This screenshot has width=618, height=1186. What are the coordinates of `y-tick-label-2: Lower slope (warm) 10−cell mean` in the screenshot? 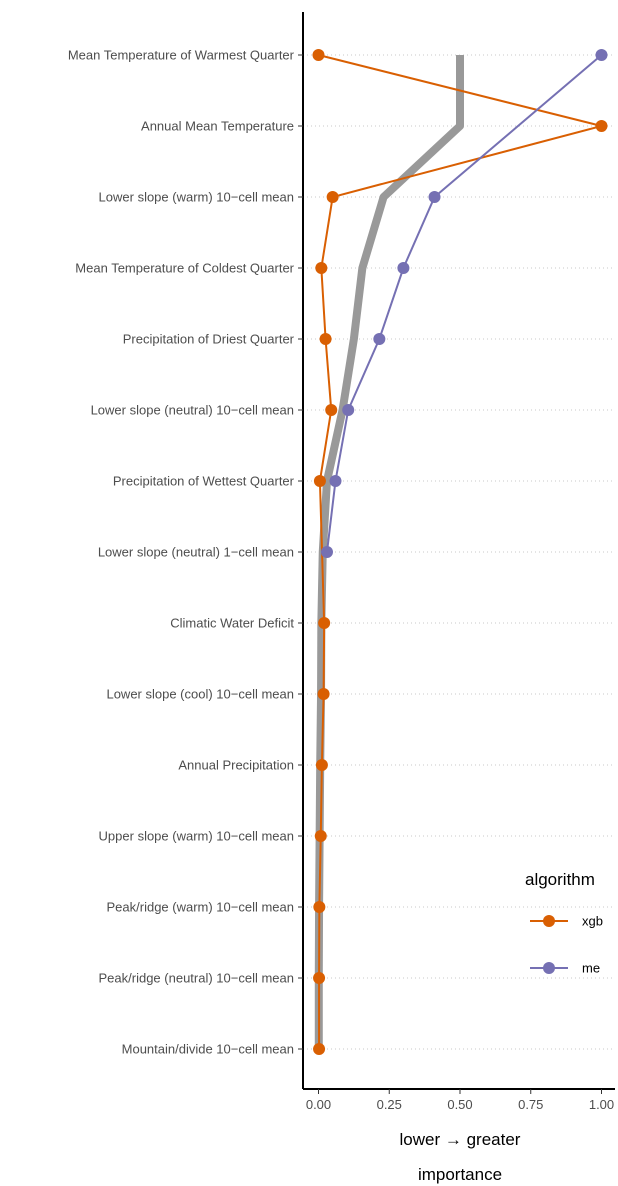 It's located at (196, 197).